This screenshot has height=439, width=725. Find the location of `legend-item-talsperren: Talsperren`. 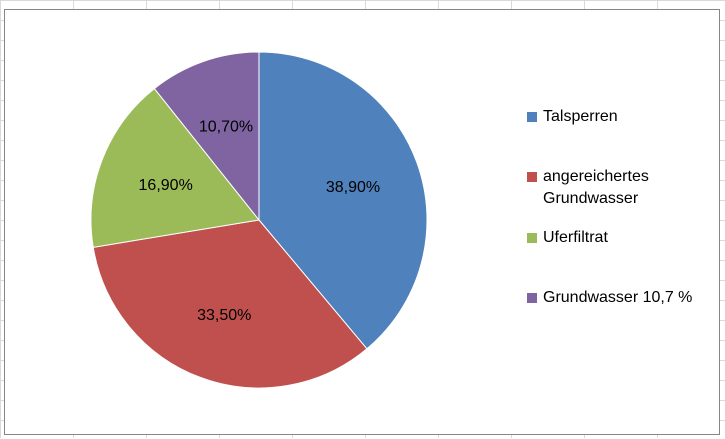

legend-item-talsperren: Talsperren is located at coordinates (572, 117).